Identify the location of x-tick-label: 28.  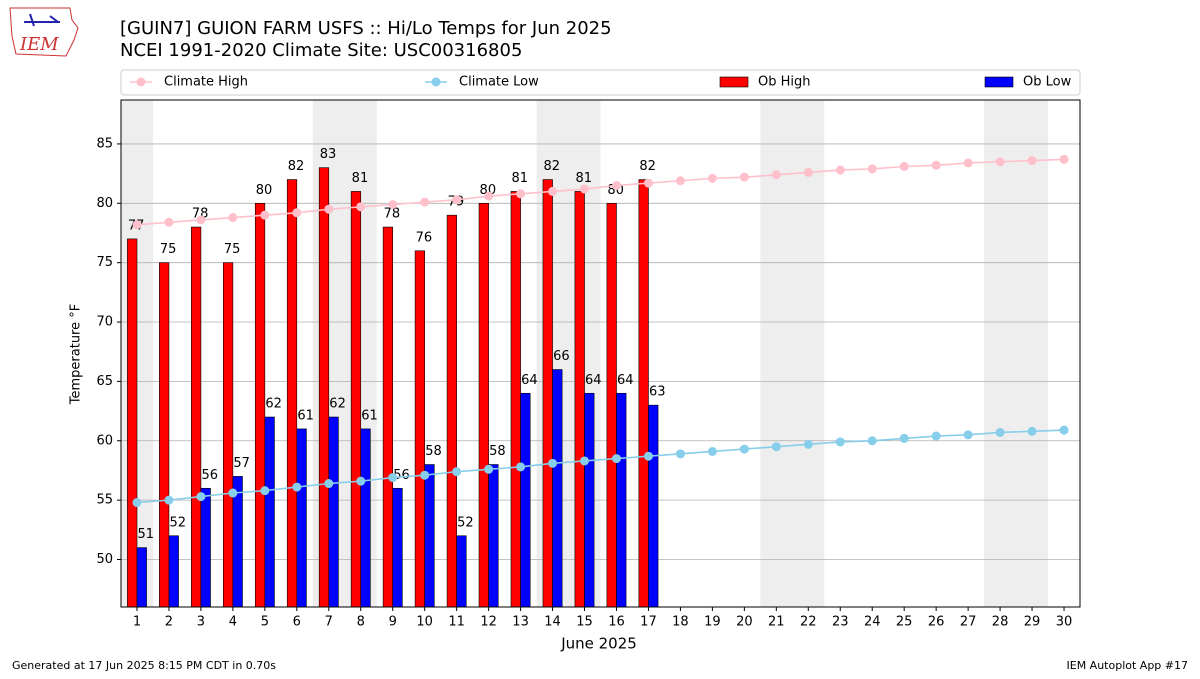
(1000, 622).